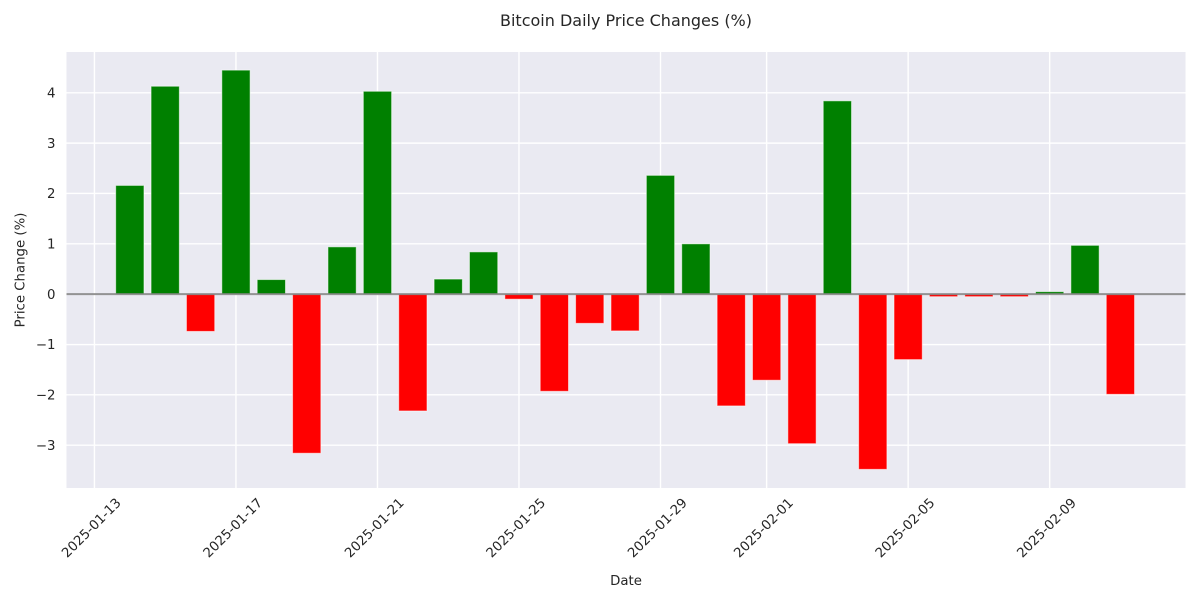  I want to click on y-tick-label-4: 4, so click(51, 93).